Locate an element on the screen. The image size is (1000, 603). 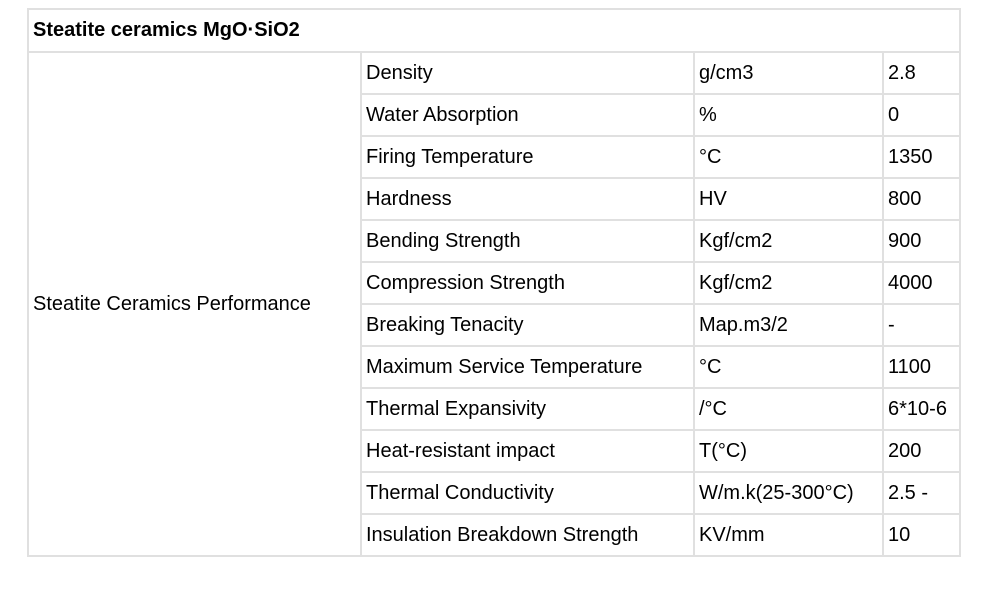
value-cell: 900 is located at coordinates (921, 241).